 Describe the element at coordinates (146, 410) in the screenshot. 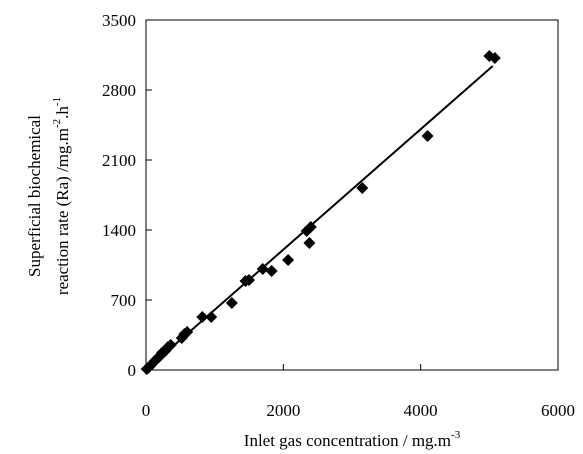

I see `x-tick-label: 0` at that location.